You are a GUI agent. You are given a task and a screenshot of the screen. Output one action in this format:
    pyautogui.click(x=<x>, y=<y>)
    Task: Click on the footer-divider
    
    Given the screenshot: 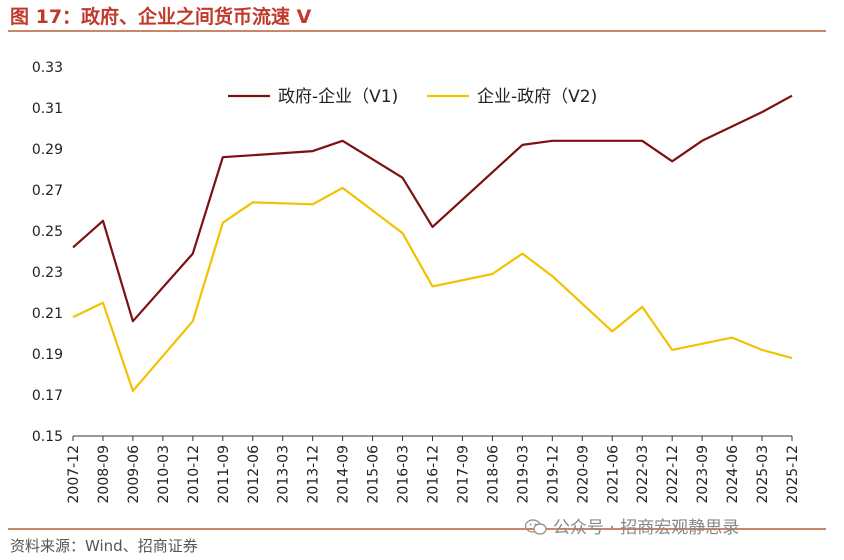 What is the action you would take?
    pyautogui.click(x=417, y=529)
    